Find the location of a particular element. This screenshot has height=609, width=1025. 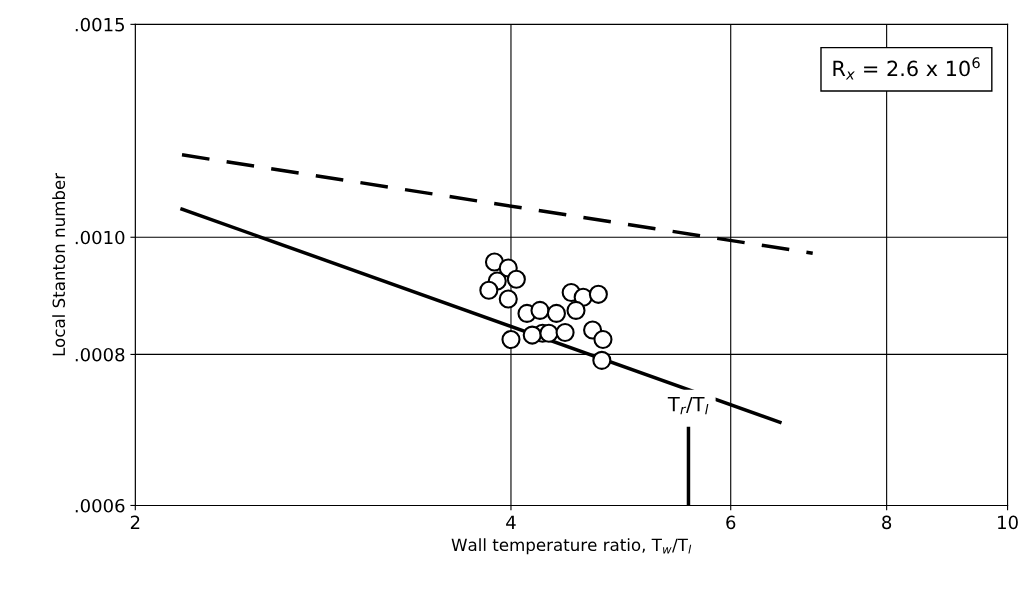

x-axis-title: Wall temperature ratio, T$_{w}$/T$_{l}$ is located at coordinates (571, 546).